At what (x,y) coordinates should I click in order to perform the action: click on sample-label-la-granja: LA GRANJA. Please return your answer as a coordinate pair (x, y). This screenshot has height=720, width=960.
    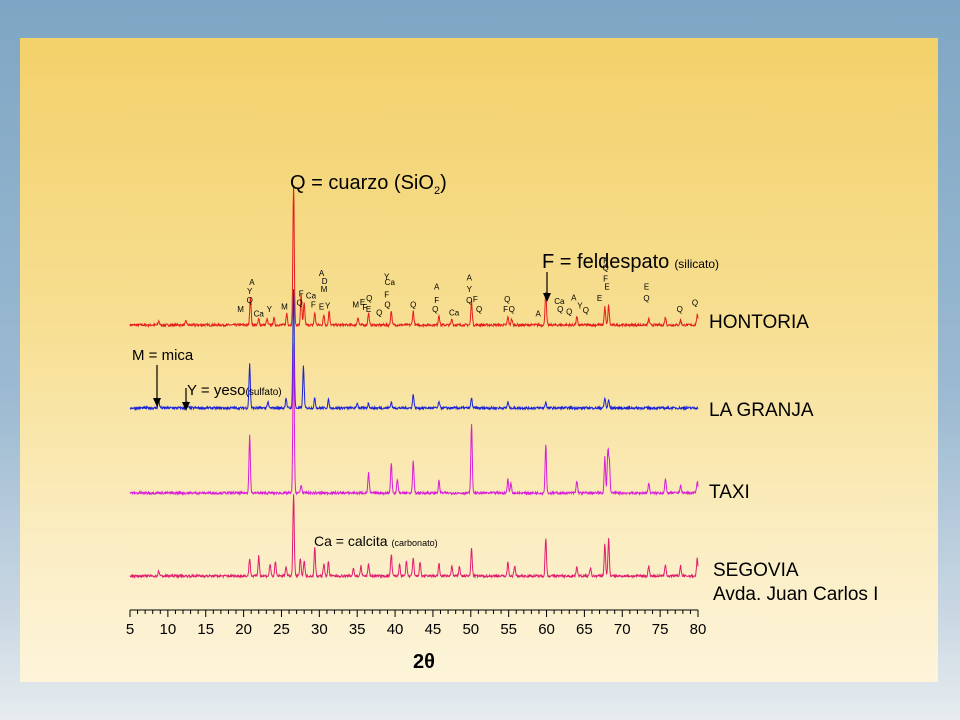
    Looking at the image, I should click on (761, 410).